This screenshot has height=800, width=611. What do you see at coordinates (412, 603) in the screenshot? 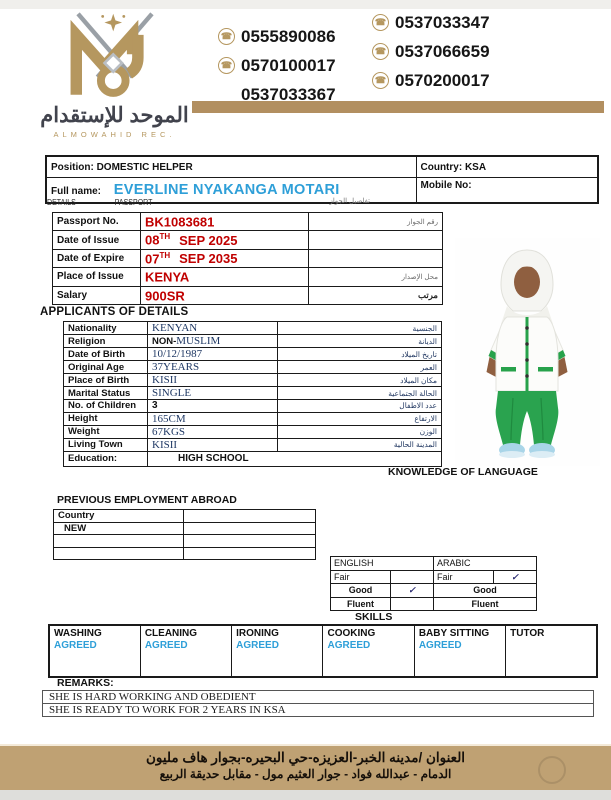
I see `english-fluent-check` at bounding box center [412, 603].